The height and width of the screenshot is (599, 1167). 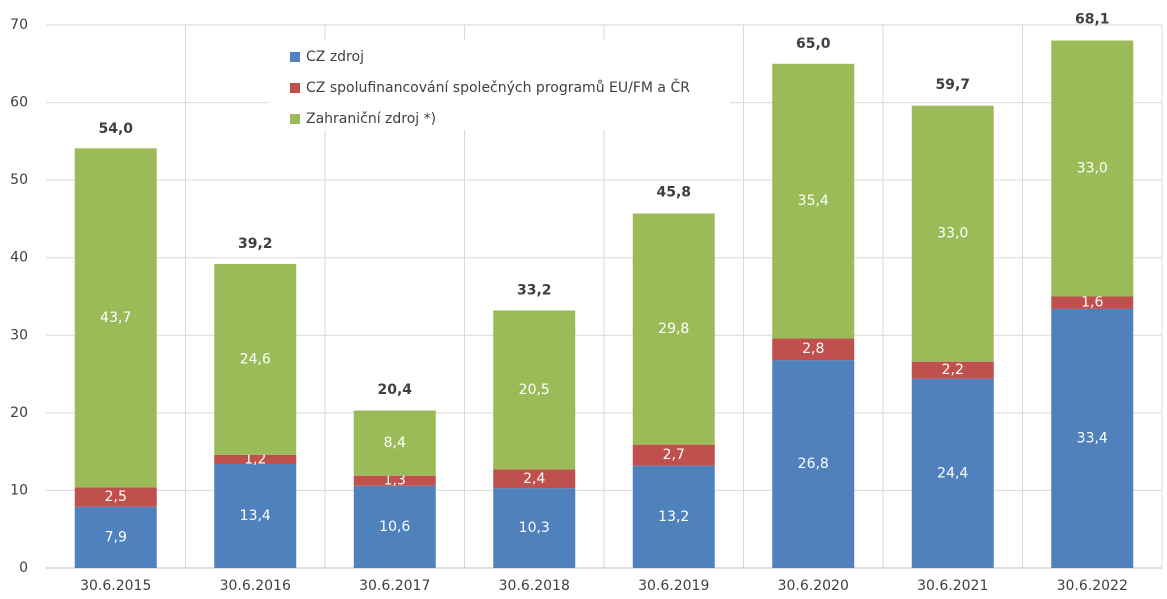 What do you see at coordinates (23, 568) in the screenshot?
I see `y-tick-label: 0` at bounding box center [23, 568].